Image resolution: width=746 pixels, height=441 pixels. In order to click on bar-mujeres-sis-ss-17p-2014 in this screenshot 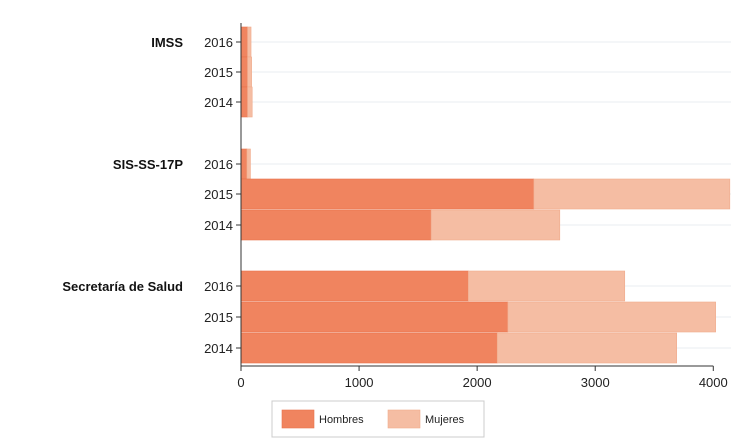, I will do `click(495, 225)`.